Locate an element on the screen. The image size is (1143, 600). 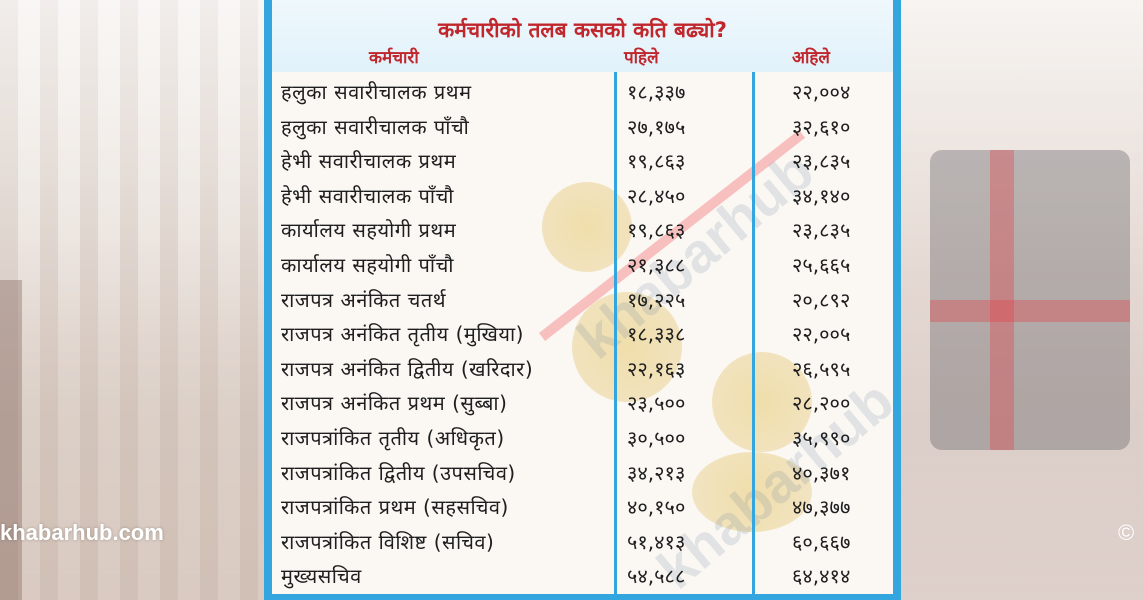
row-salary-before: ५४,५८८ is located at coordinates (656, 576).